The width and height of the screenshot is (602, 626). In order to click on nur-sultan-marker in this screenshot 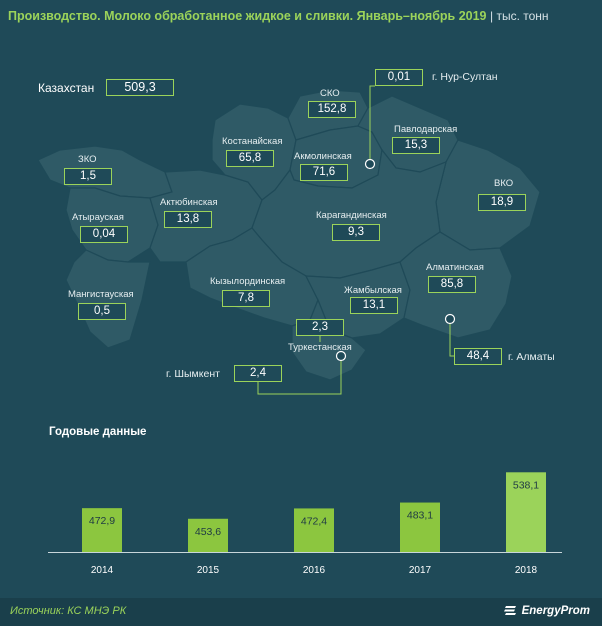, I will do `click(370, 164)`.